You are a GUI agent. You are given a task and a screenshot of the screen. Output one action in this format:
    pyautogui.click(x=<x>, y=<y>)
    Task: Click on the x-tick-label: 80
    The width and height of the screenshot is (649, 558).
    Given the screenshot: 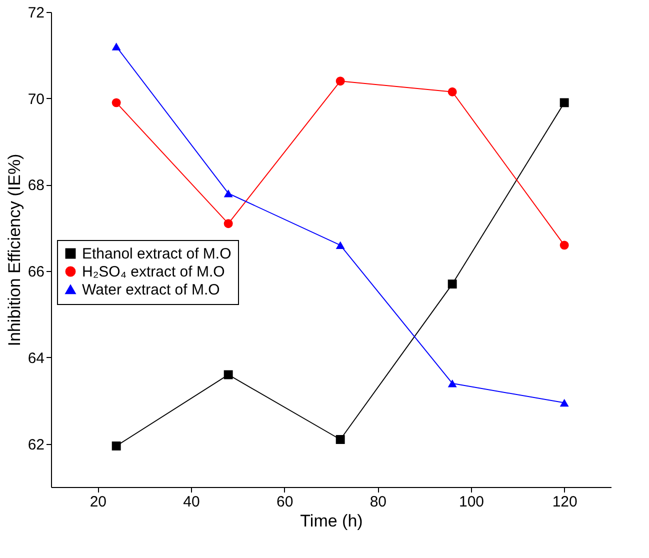 What is the action you would take?
    pyautogui.click(x=378, y=502)
    